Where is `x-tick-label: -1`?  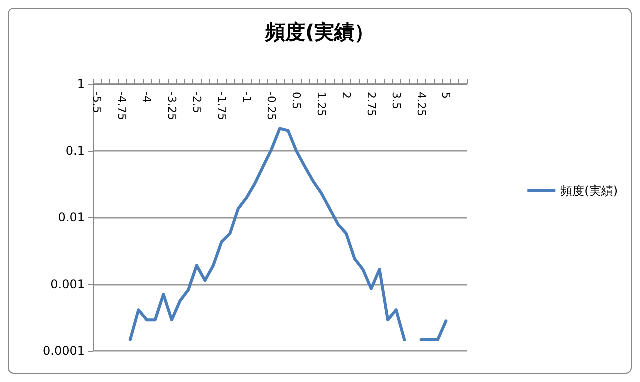 x-tick-label: -1 is located at coordinates (247, 97).